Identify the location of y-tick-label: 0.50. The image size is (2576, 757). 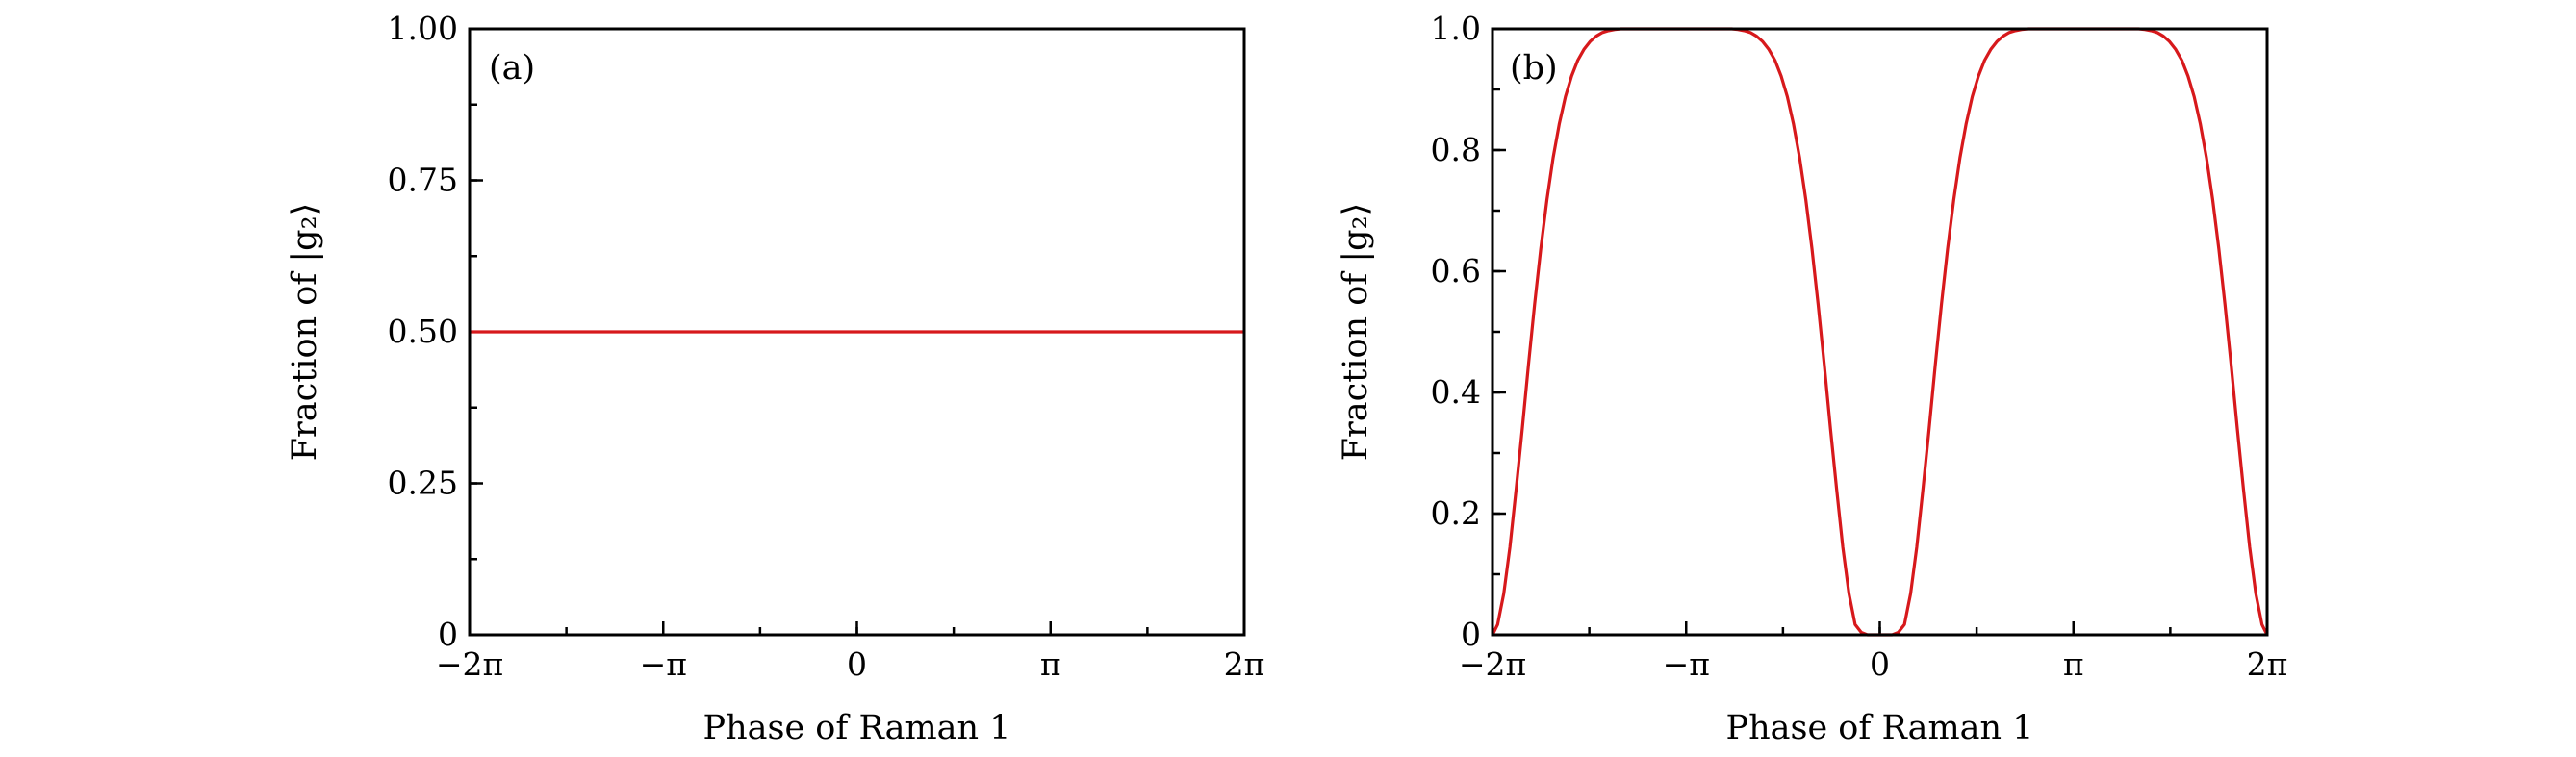
(423, 331).